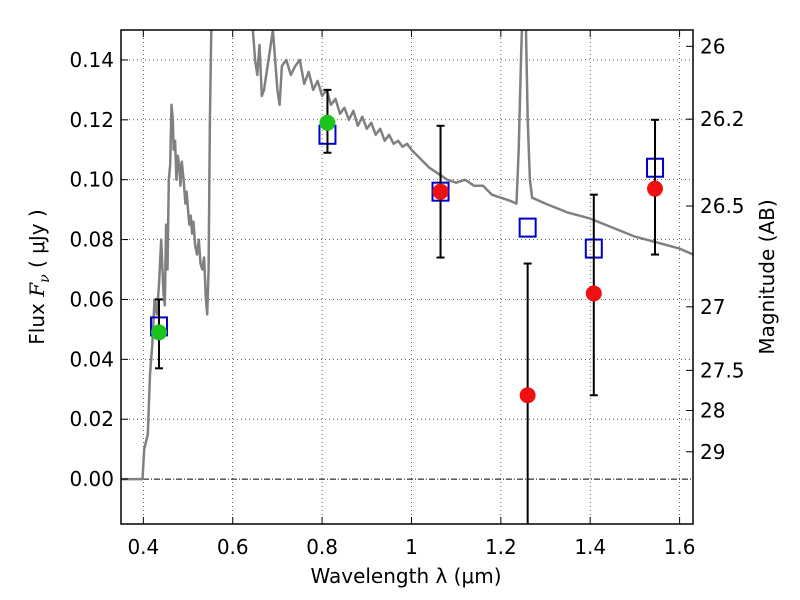  What do you see at coordinates (680, 547) in the screenshot?
I see `x-tick-label: 1.6` at bounding box center [680, 547].